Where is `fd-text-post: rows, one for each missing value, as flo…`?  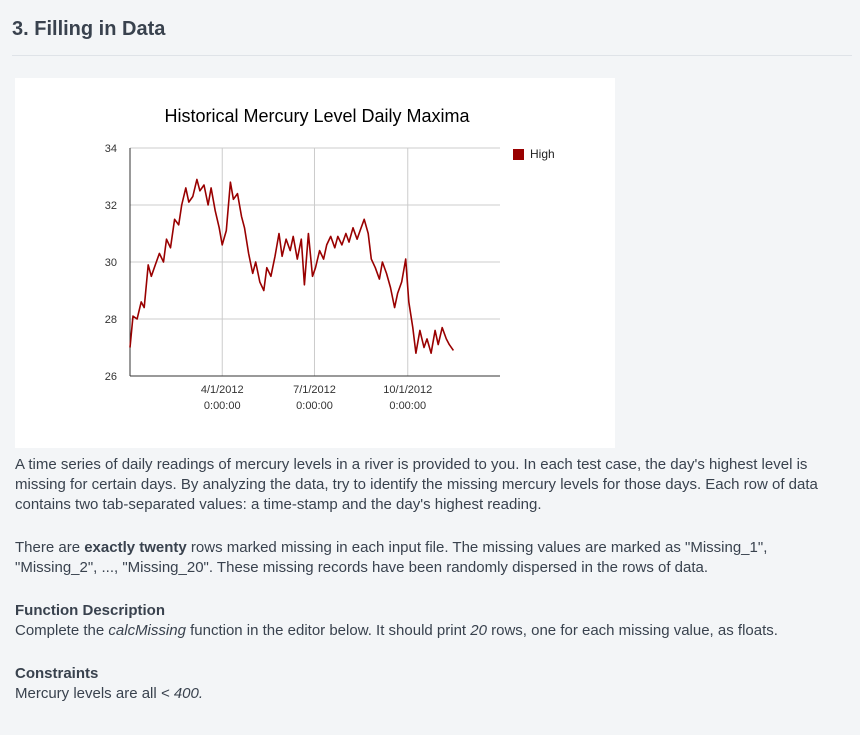 fd-text-post: rows, one for each missing value, as flo… is located at coordinates (632, 630).